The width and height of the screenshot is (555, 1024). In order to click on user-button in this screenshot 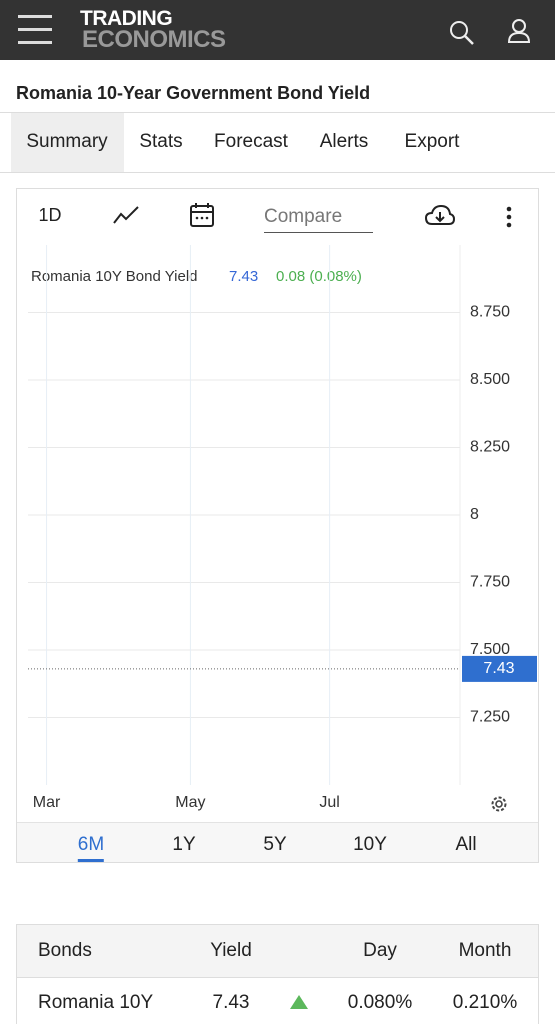, I will do `click(519, 31)`.